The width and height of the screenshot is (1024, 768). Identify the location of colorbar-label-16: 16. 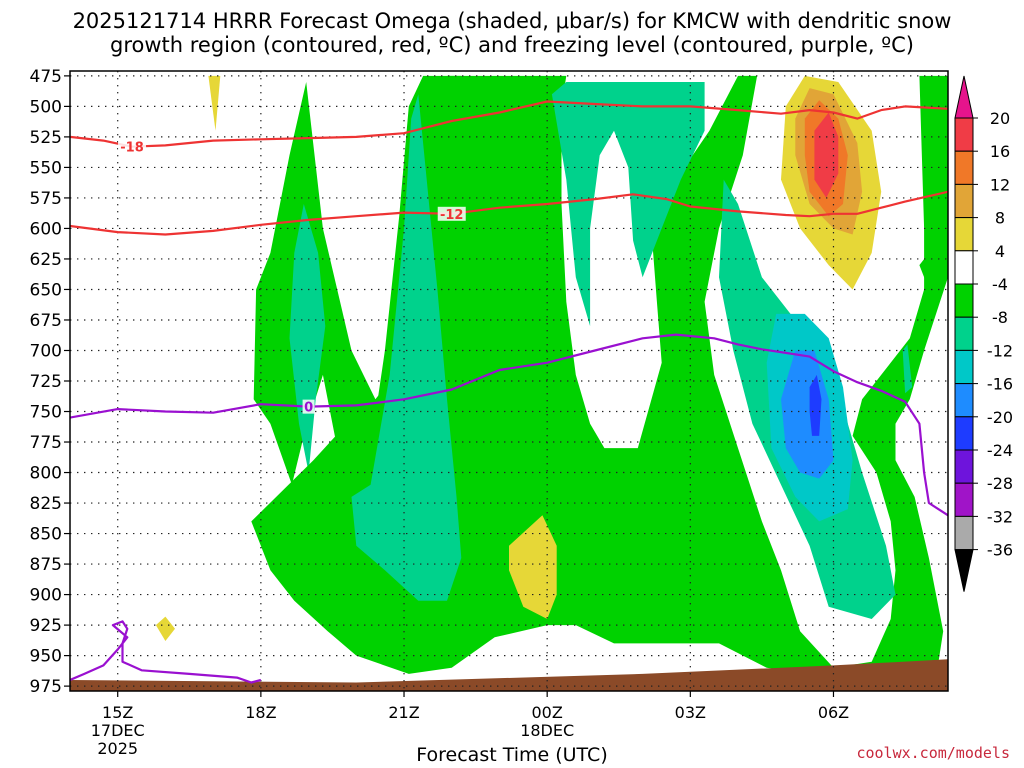
(1000, 151).